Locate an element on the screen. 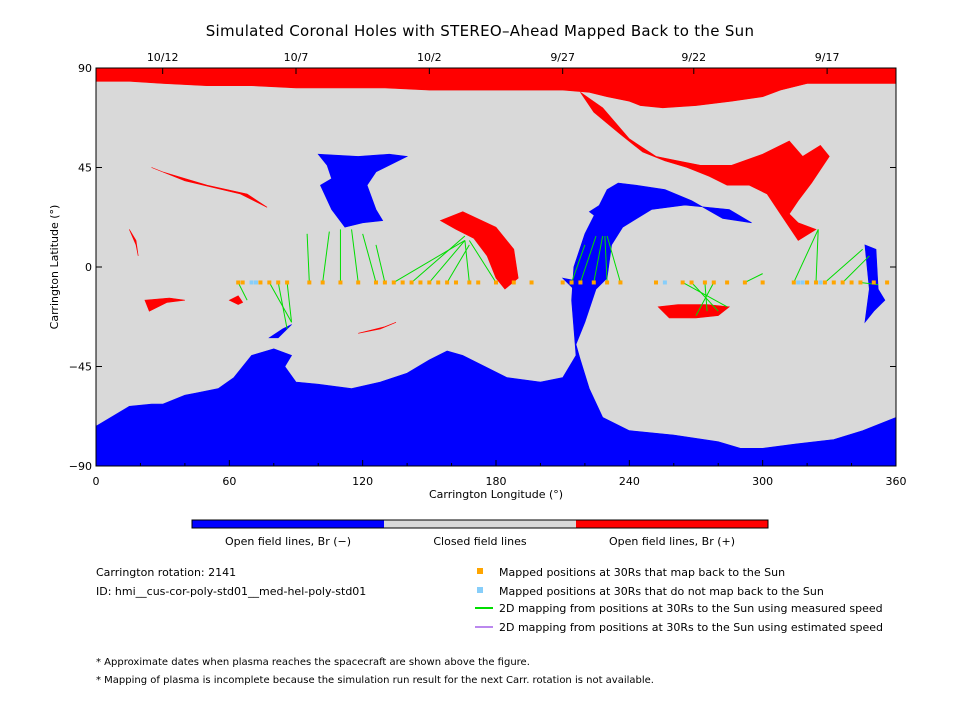  x-tick-label-5: 300 is located at coordinates (762, 481).